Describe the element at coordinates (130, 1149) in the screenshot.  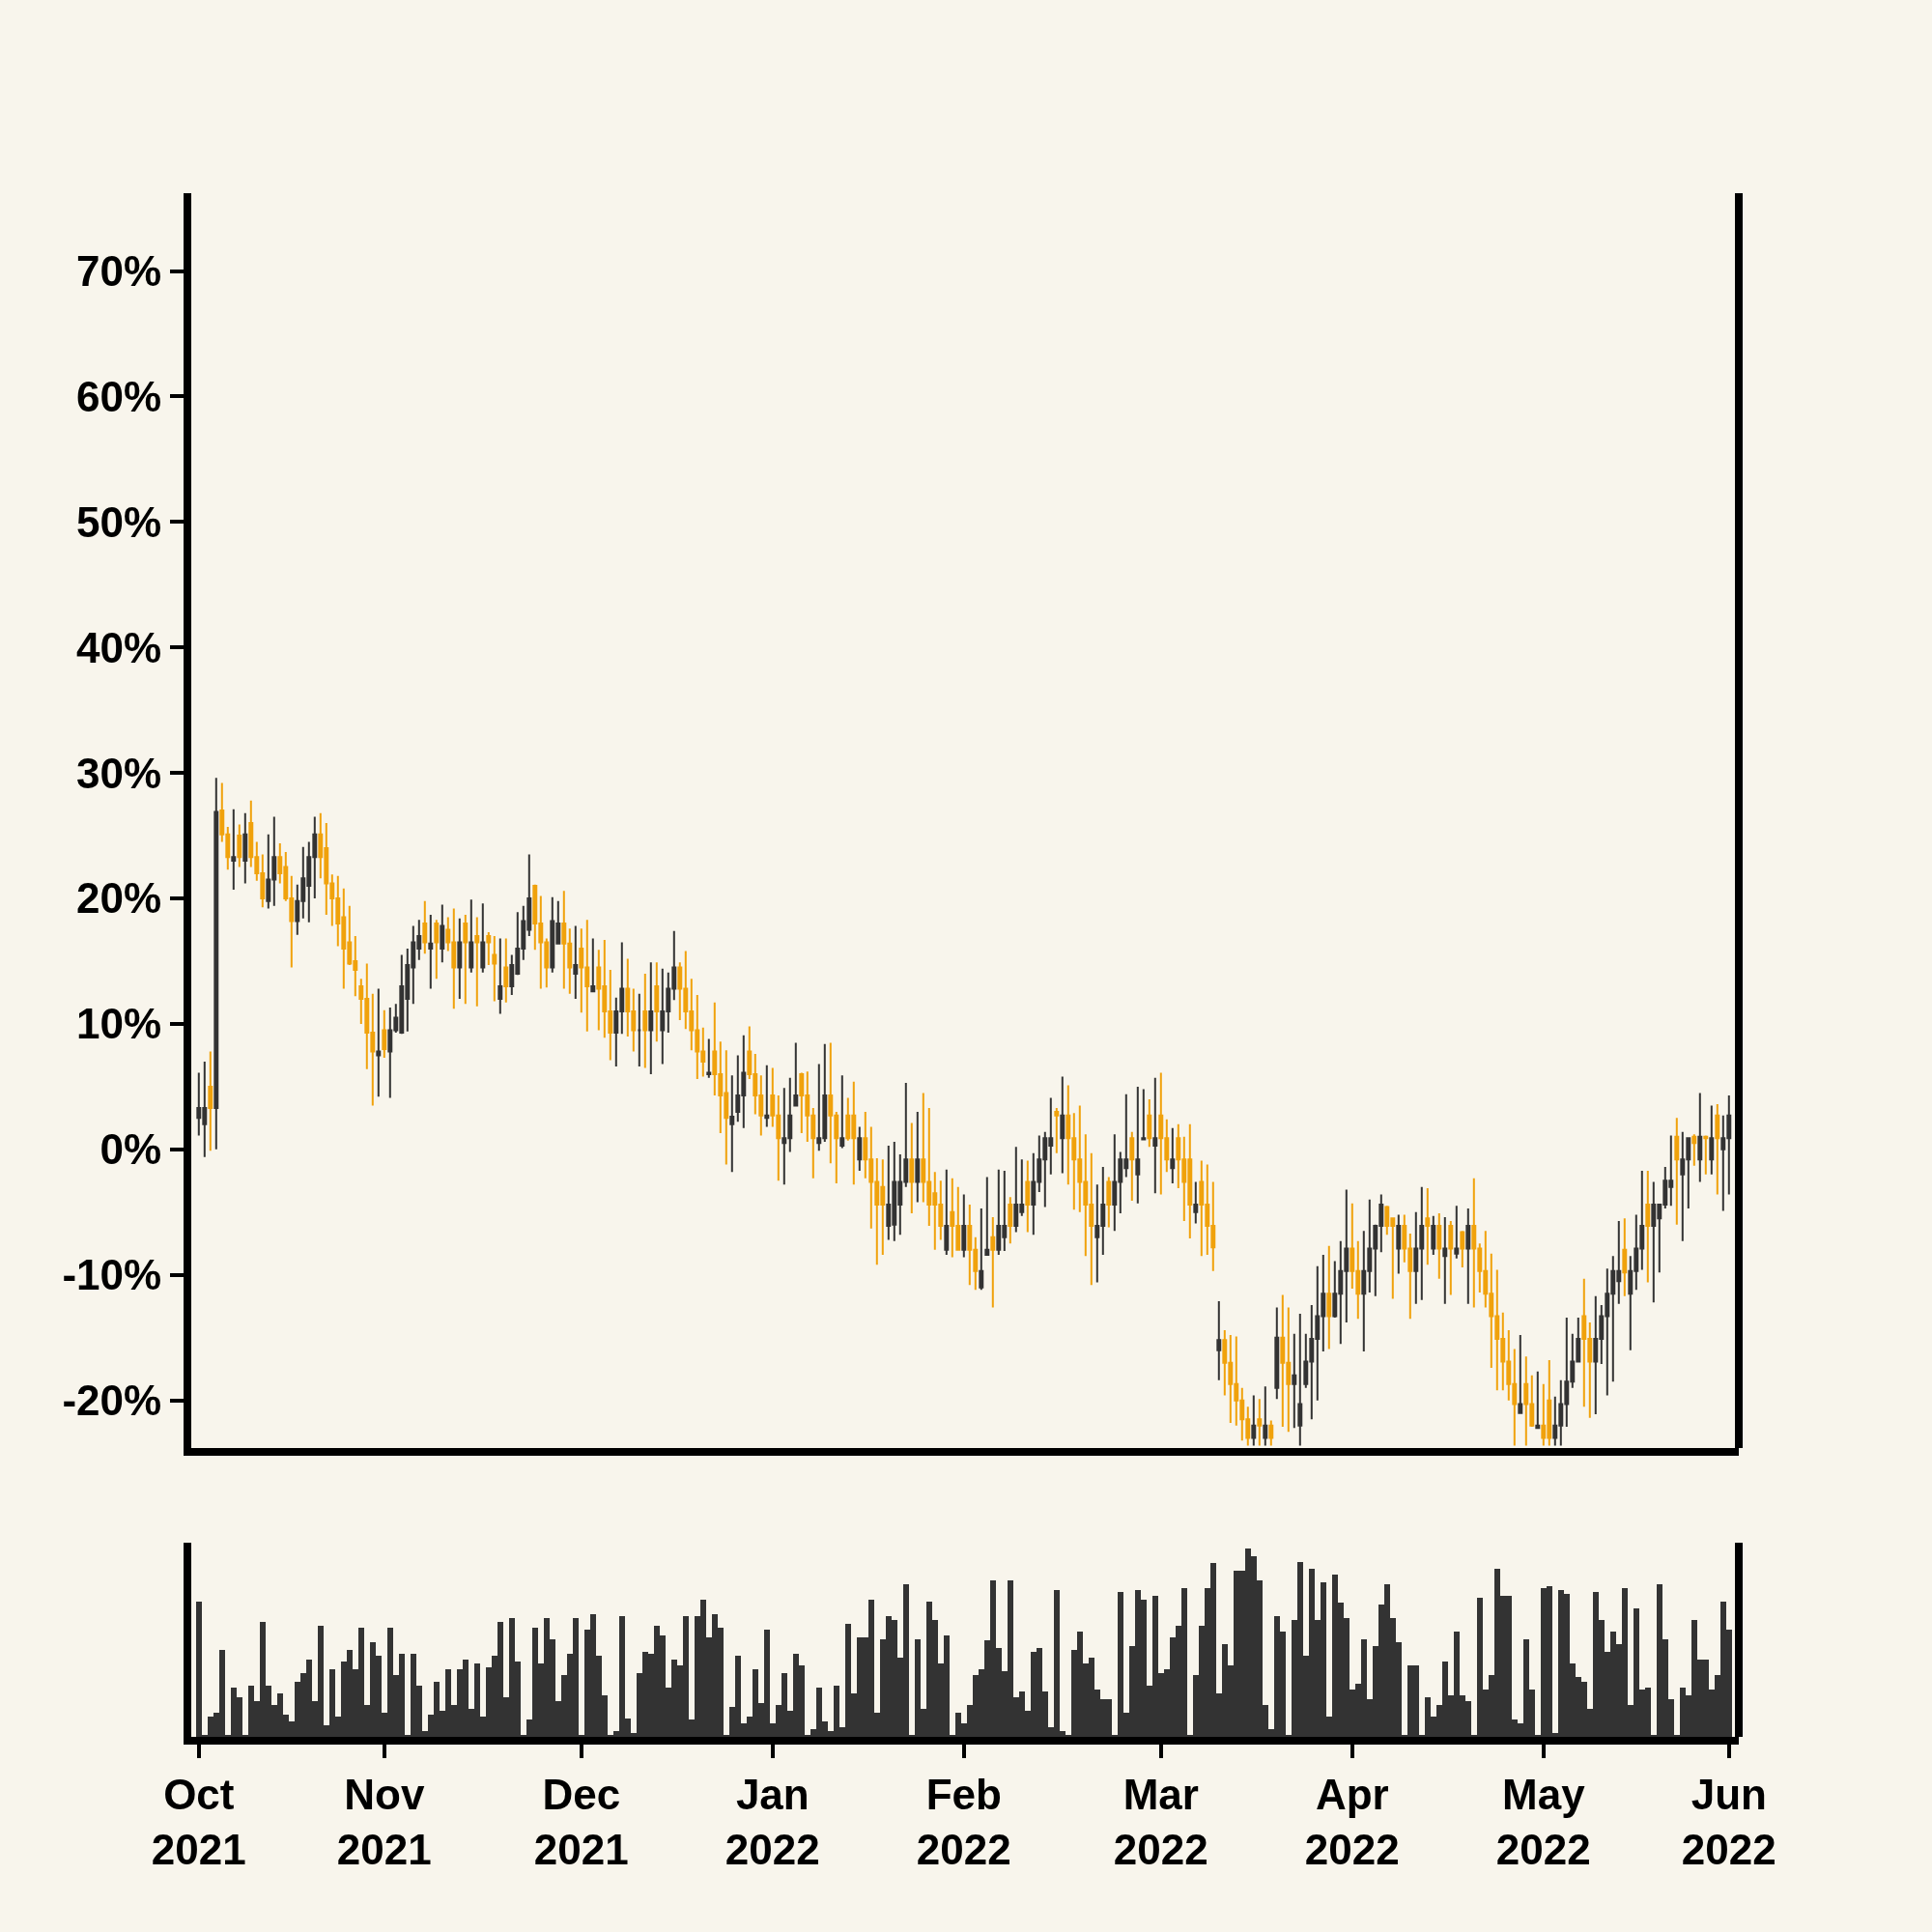
I see `y-tick-label: 0%` at that location.